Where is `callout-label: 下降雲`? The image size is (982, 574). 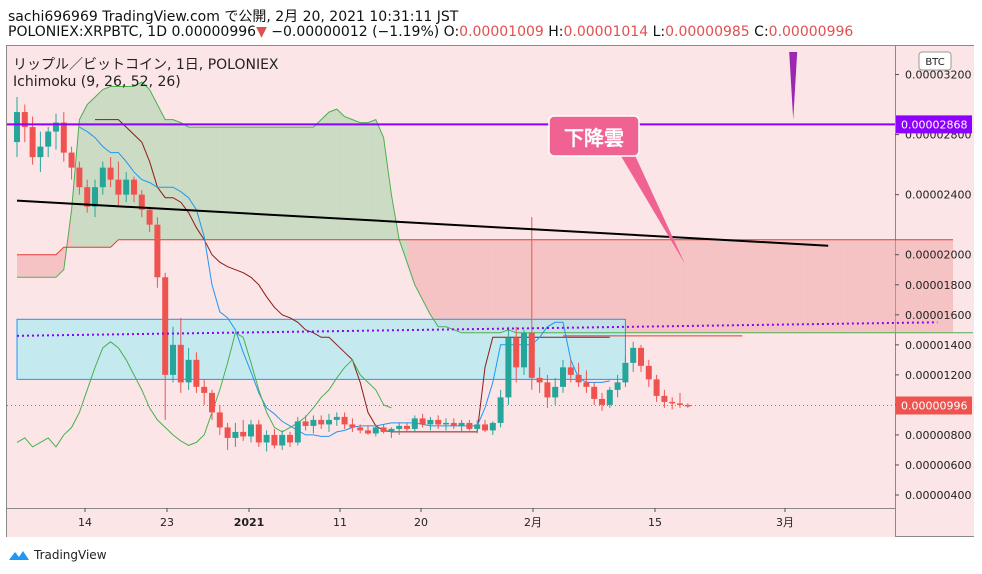
callout-label: 下降雲 is located at coordinates (594, 138).